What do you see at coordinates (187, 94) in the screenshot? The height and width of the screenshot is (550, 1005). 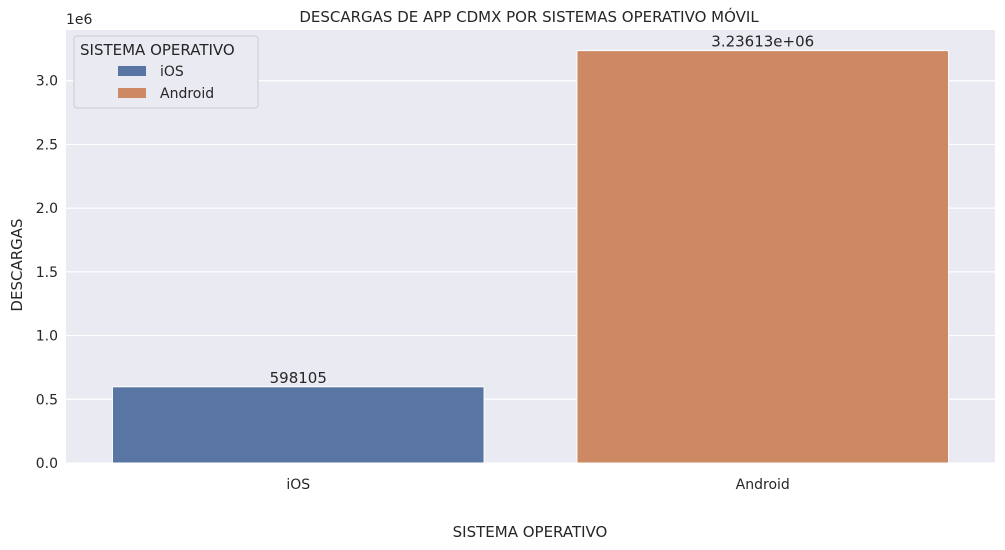 I see `legend-entry: Android` at bounding box center [187, 94].